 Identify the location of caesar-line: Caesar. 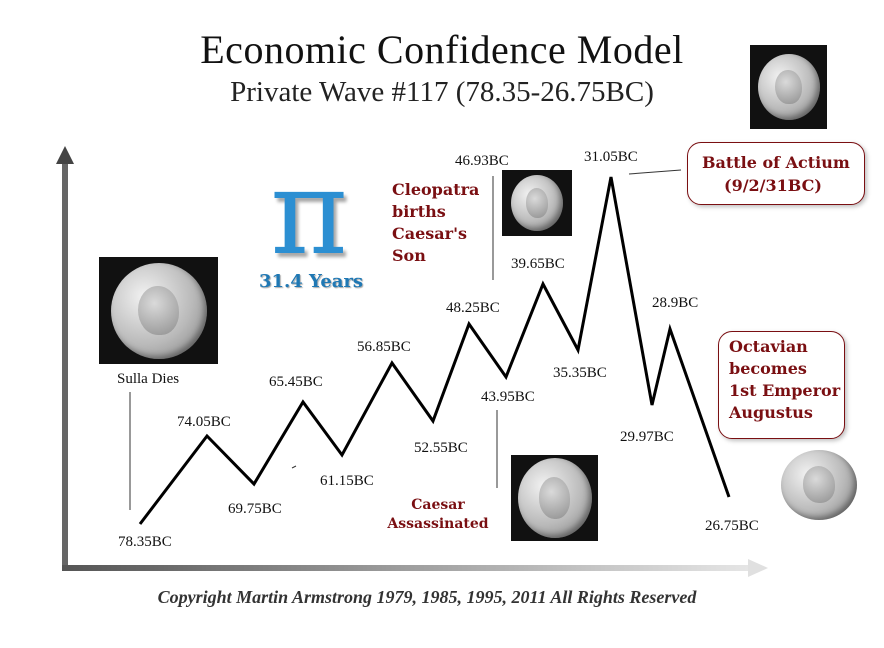
(438, 505).